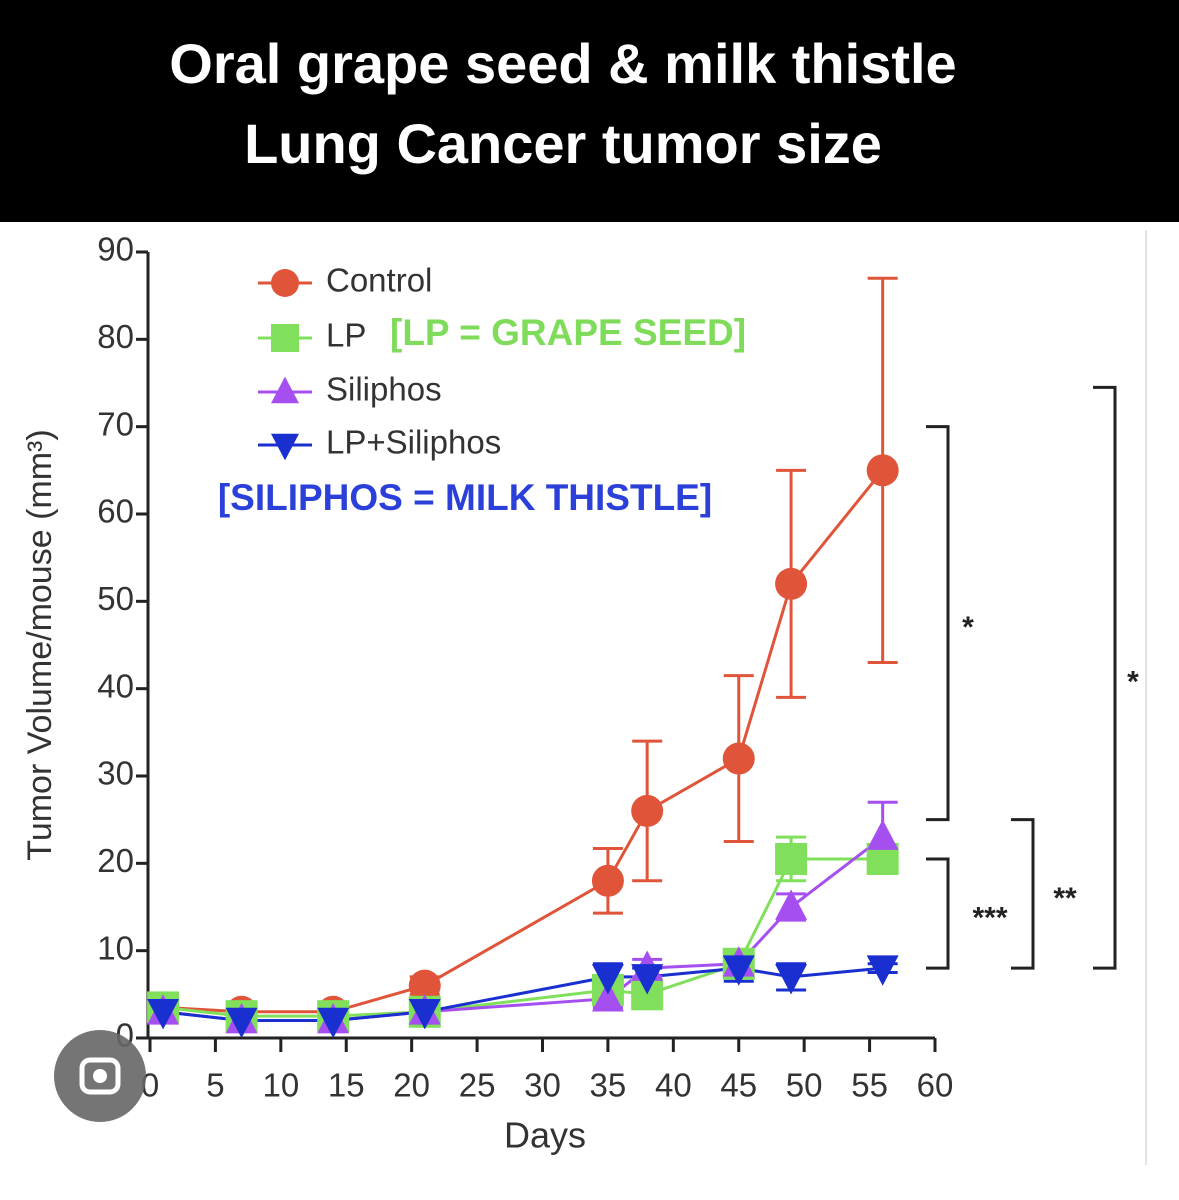 The image size is (1179, 1200). Describe the element at coordinates (563, 143) in the screenshot. I see `title-line: Lung Cancer tumor size` at that location.